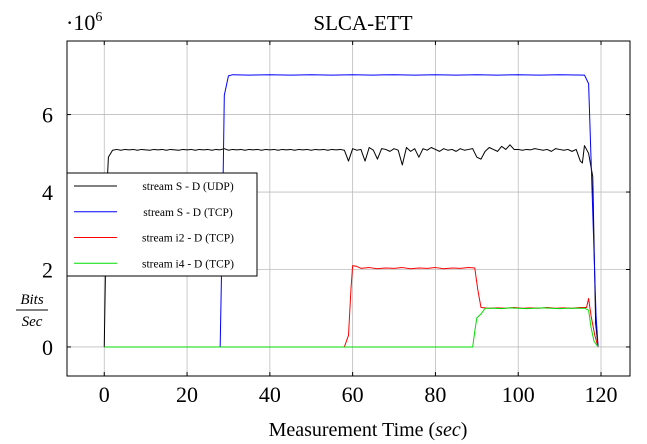 Image resolution: width=647 pixels, height=444 pixels. What do you see at coordinates (32, 322) in the screenshot?
I see `y-axis-label-denominator: Sec` at bounding box center [32, 322].